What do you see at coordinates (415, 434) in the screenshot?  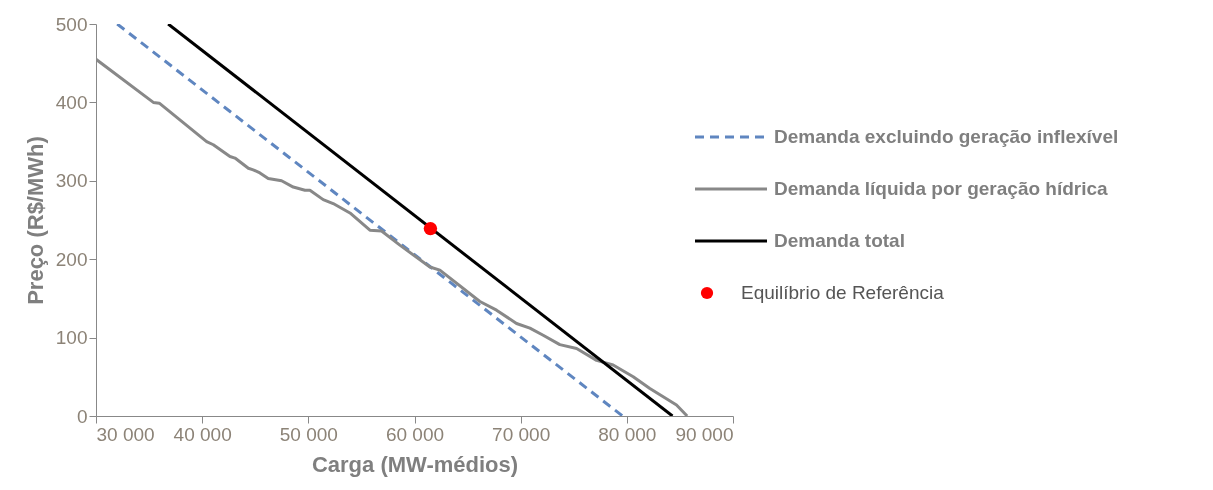 I see `x-tick-label: 60 000` at bounding box center [415, 434].